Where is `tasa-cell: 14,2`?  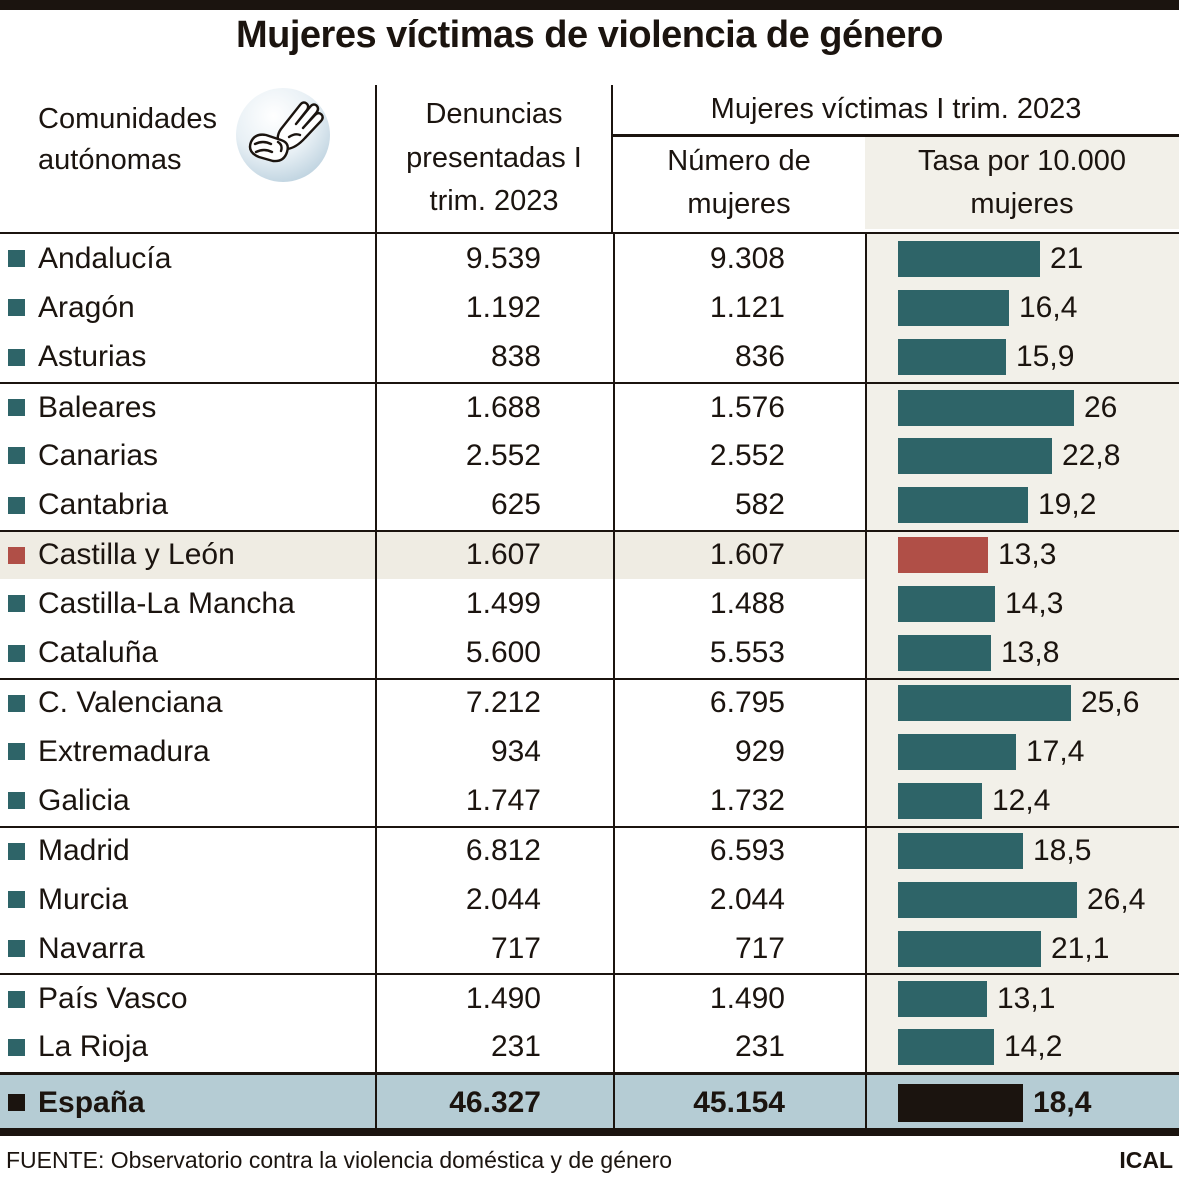
tasa-cell: 14,2 is located at coordinates (1022, 1047).